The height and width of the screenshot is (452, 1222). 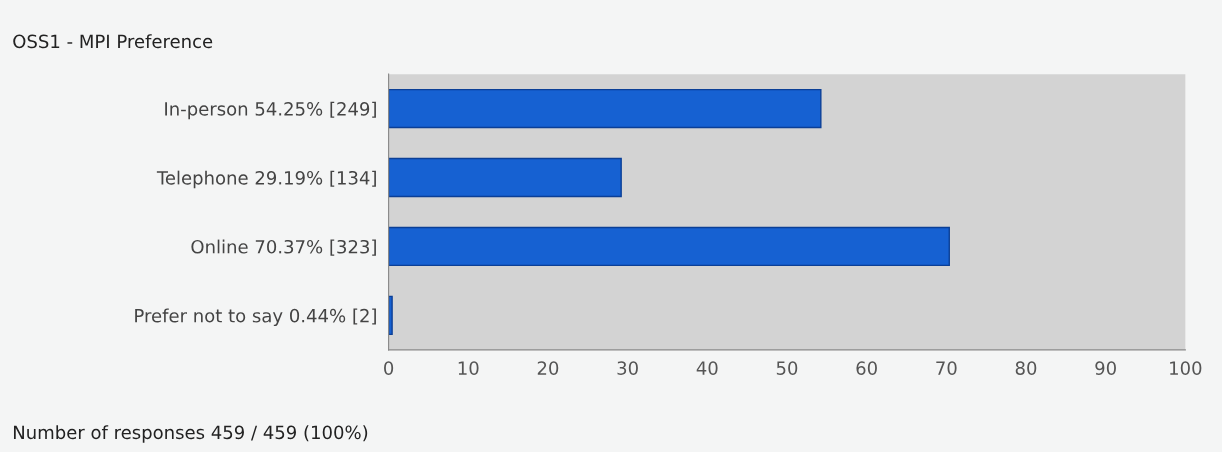 What do you see at coordinates (283, 247) in the screenshot?
I see `y-tick-label: Online 70.37% [323]` at bounding box center [283, 247].